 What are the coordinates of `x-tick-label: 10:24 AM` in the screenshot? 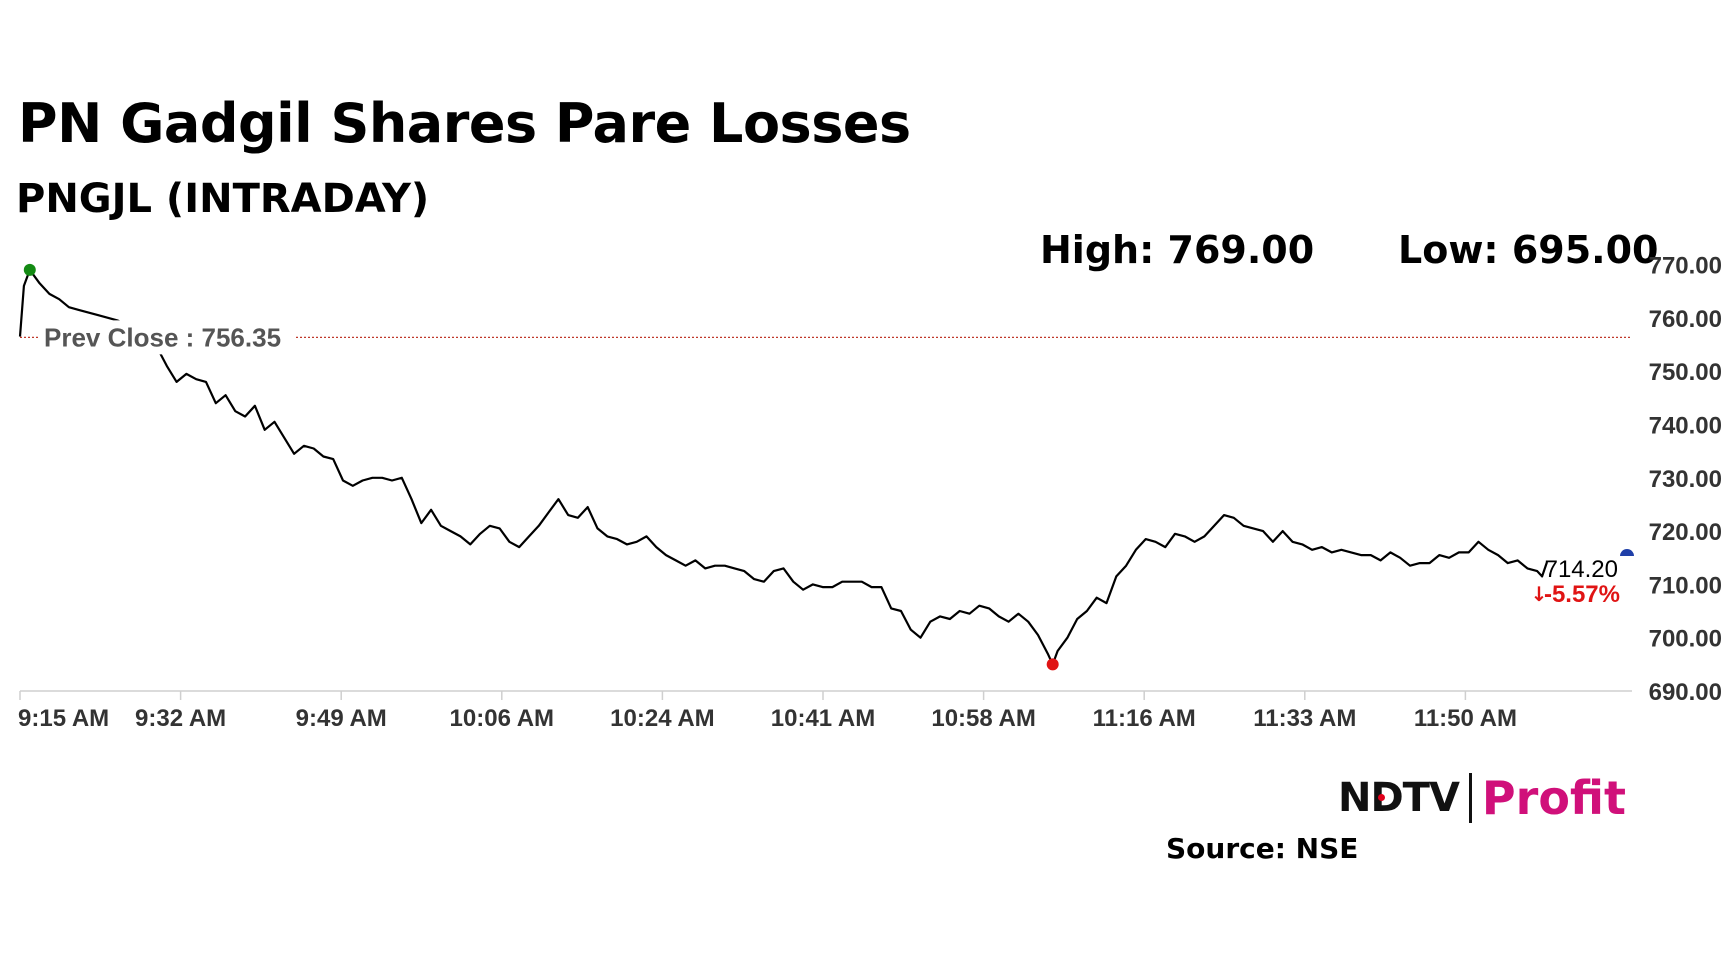 It's located at (662, 718).